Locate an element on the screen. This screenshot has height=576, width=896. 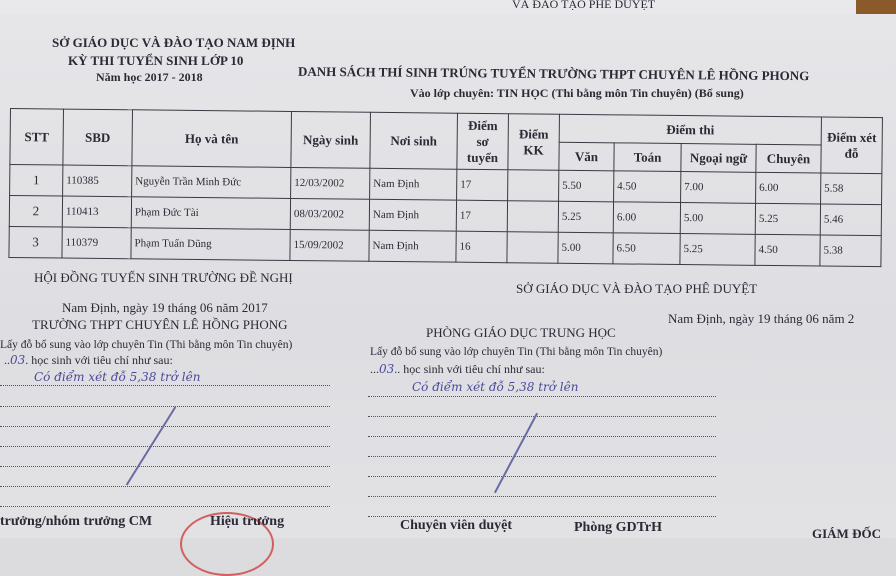
cell-chuyen: 5.25 is located at coordinates (788, 219).